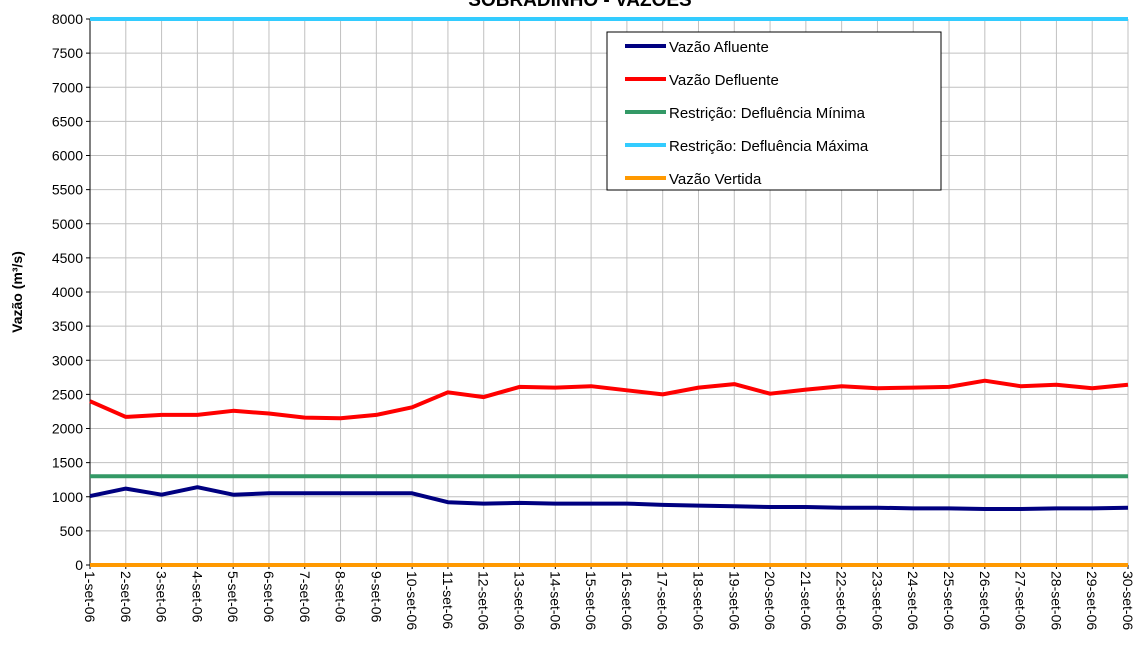  What do you see at coordinates (913, 600) in the screenshot?
I see `x-tick-label: 24-set-06` at bounding box center [913, 600].